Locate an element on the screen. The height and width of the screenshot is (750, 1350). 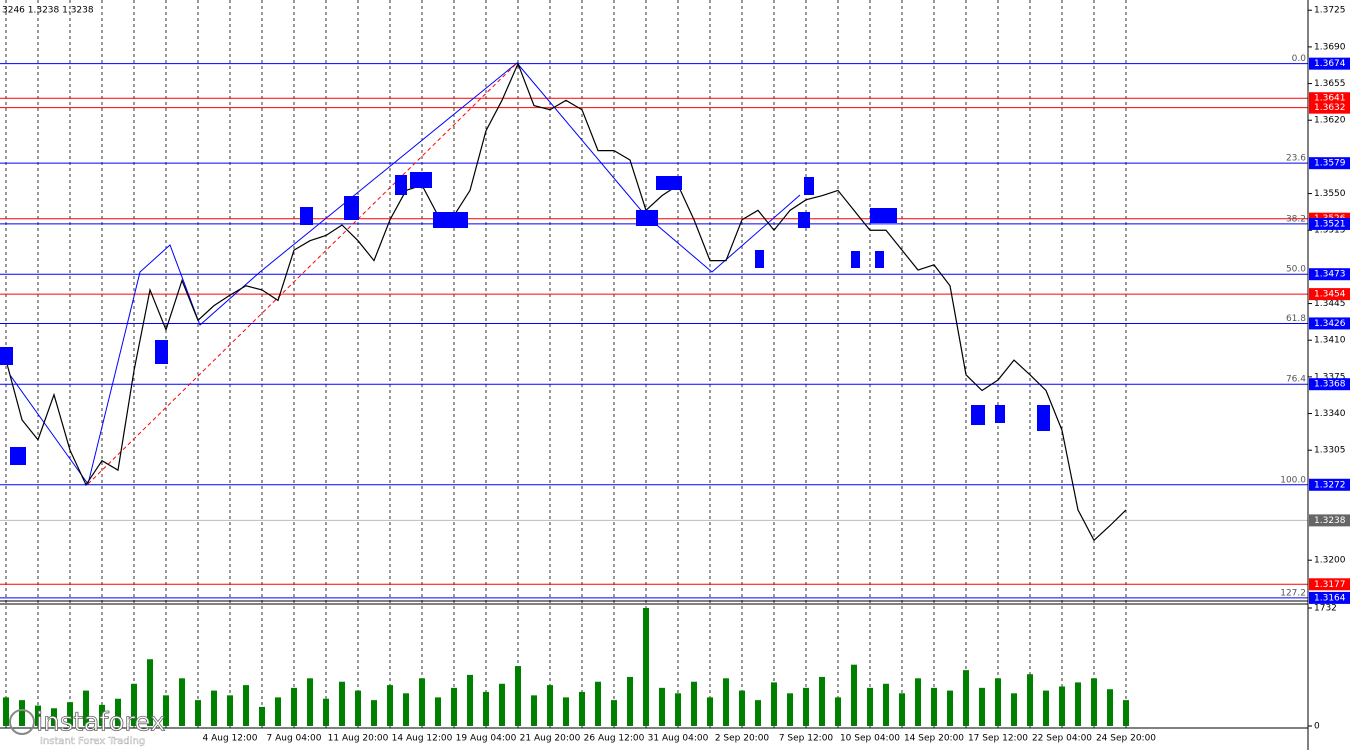
y-tick-label: 1.3655 is located at coordinates (1330, 84).